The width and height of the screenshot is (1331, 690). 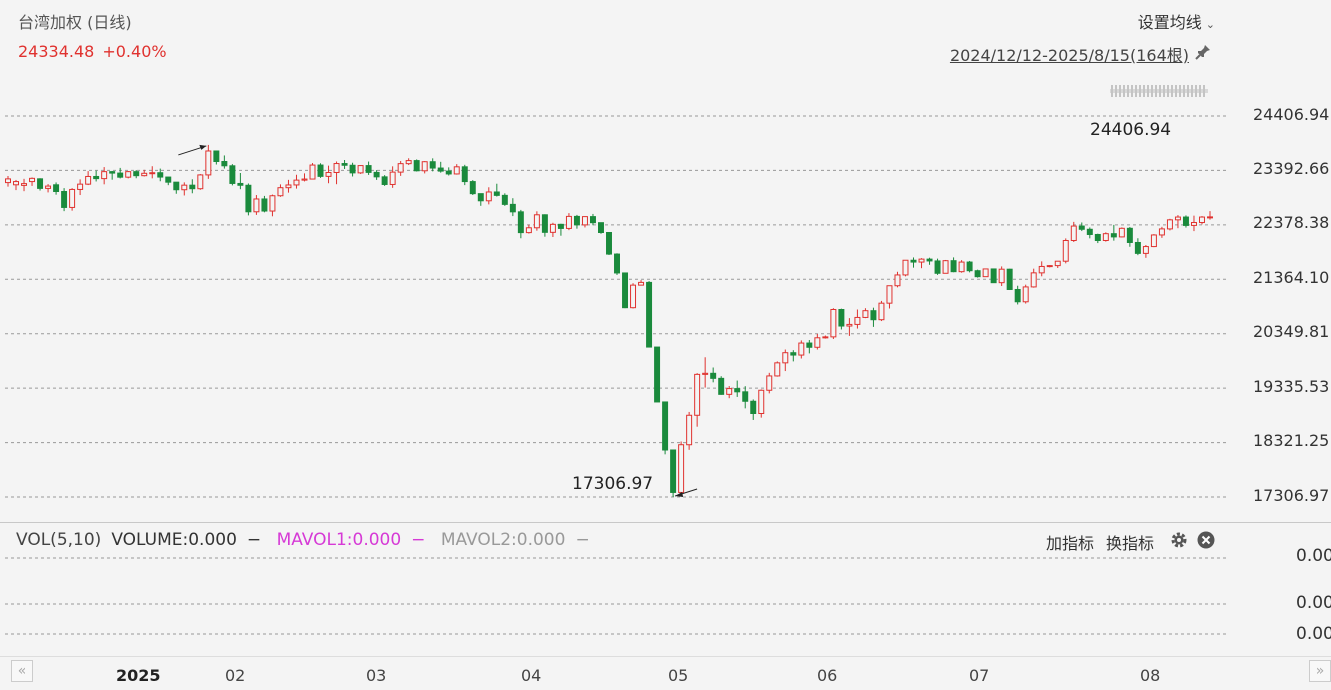 I want to click on gear-icon, so click(x=1179, y=540).